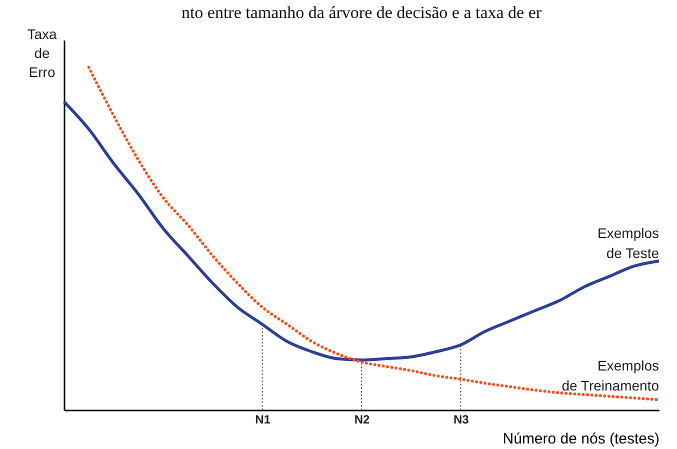 The height and width of the screenshot is (449, 677). What do you see at coordinates (629, 242) in the screenshot?
I see `series-label: Exemplos de Teste` at bounding box center [629, 242].